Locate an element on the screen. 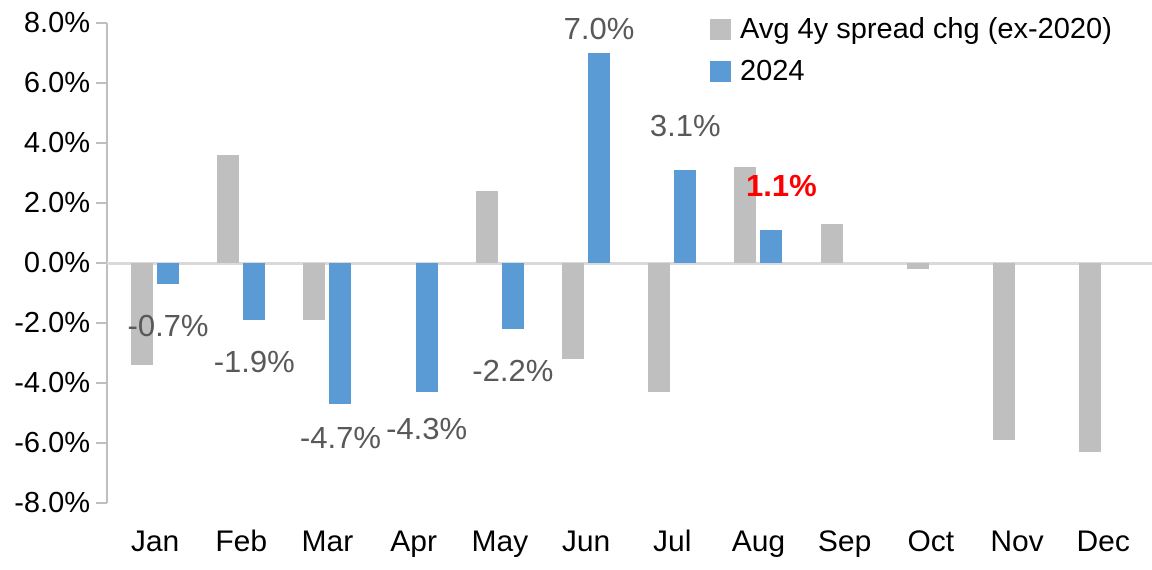  x-tick-label-aug: Aug is located at coordinates (758, 541).